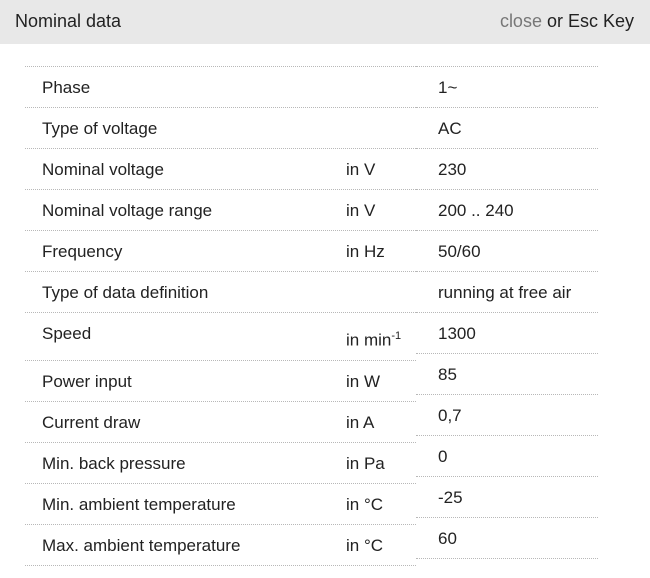 This screenshot has height=578, width=650. Describe the element at coordinates (67, 333) in the screenshot. I see `row-label: Speed` at that location.